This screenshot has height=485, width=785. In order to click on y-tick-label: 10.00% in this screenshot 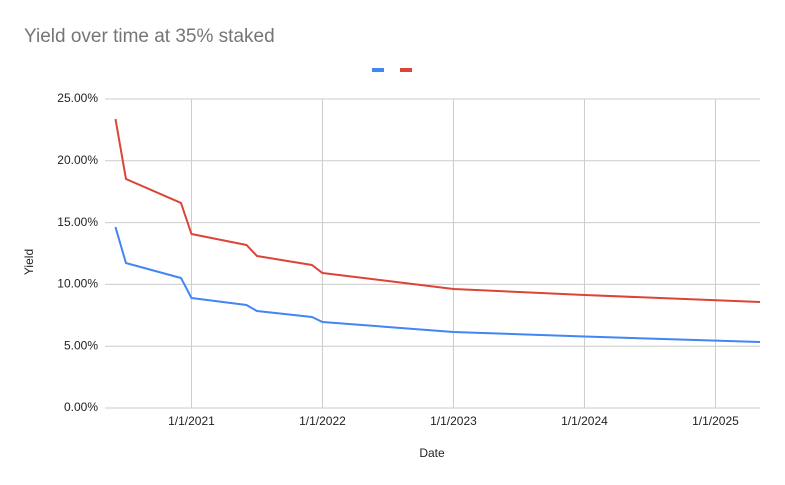, I will do `click(77, 284)`.